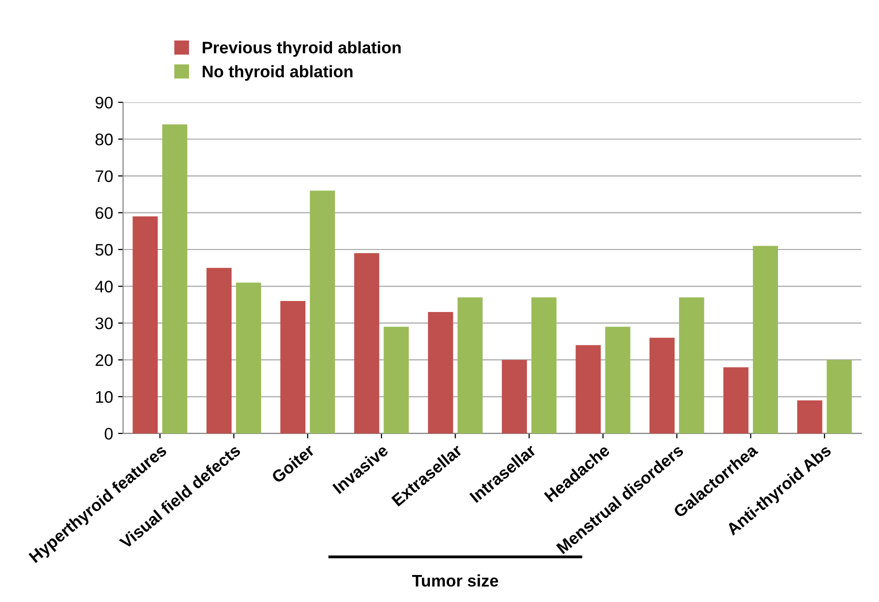  I want to click on legend-label: Previous thyroid ablation, so click(301, 49).